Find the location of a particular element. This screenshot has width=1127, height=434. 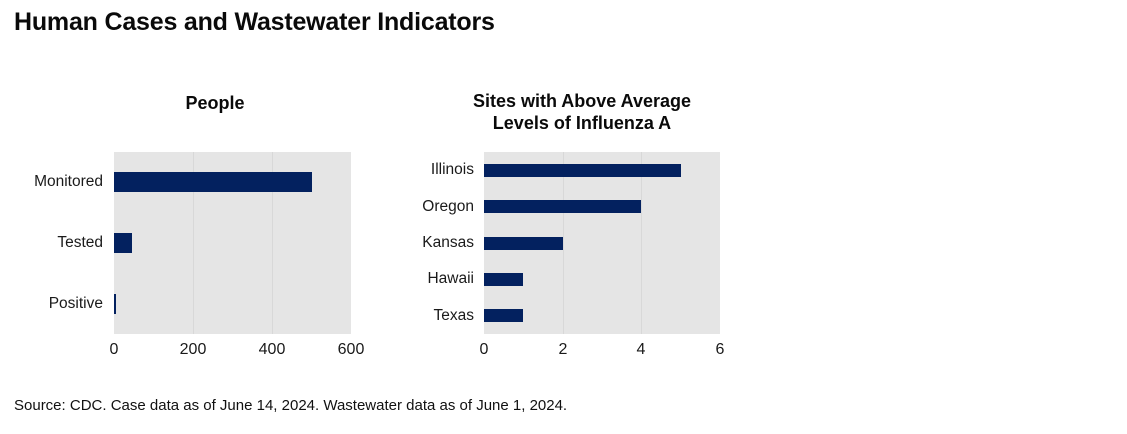

bar-illinois is located at coordinates (582, 170).